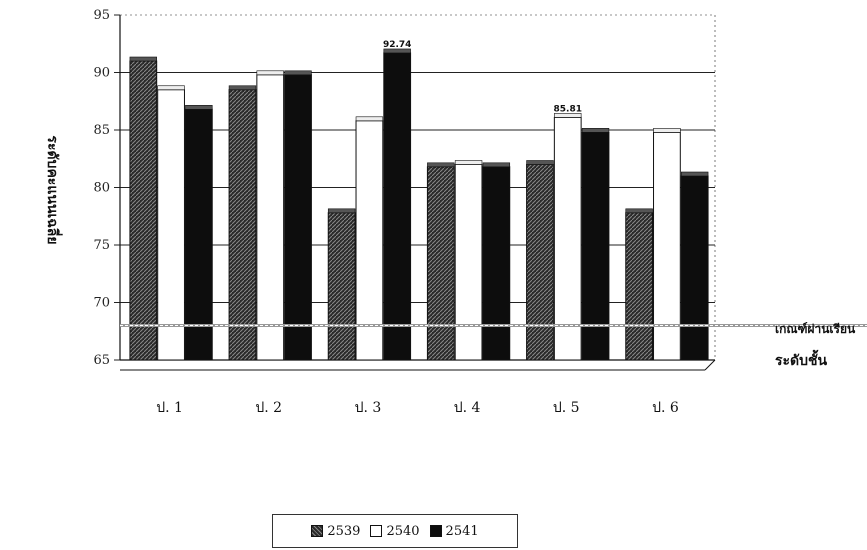  I want to click on x-tick-label: ป. 5, so click(566, 408).